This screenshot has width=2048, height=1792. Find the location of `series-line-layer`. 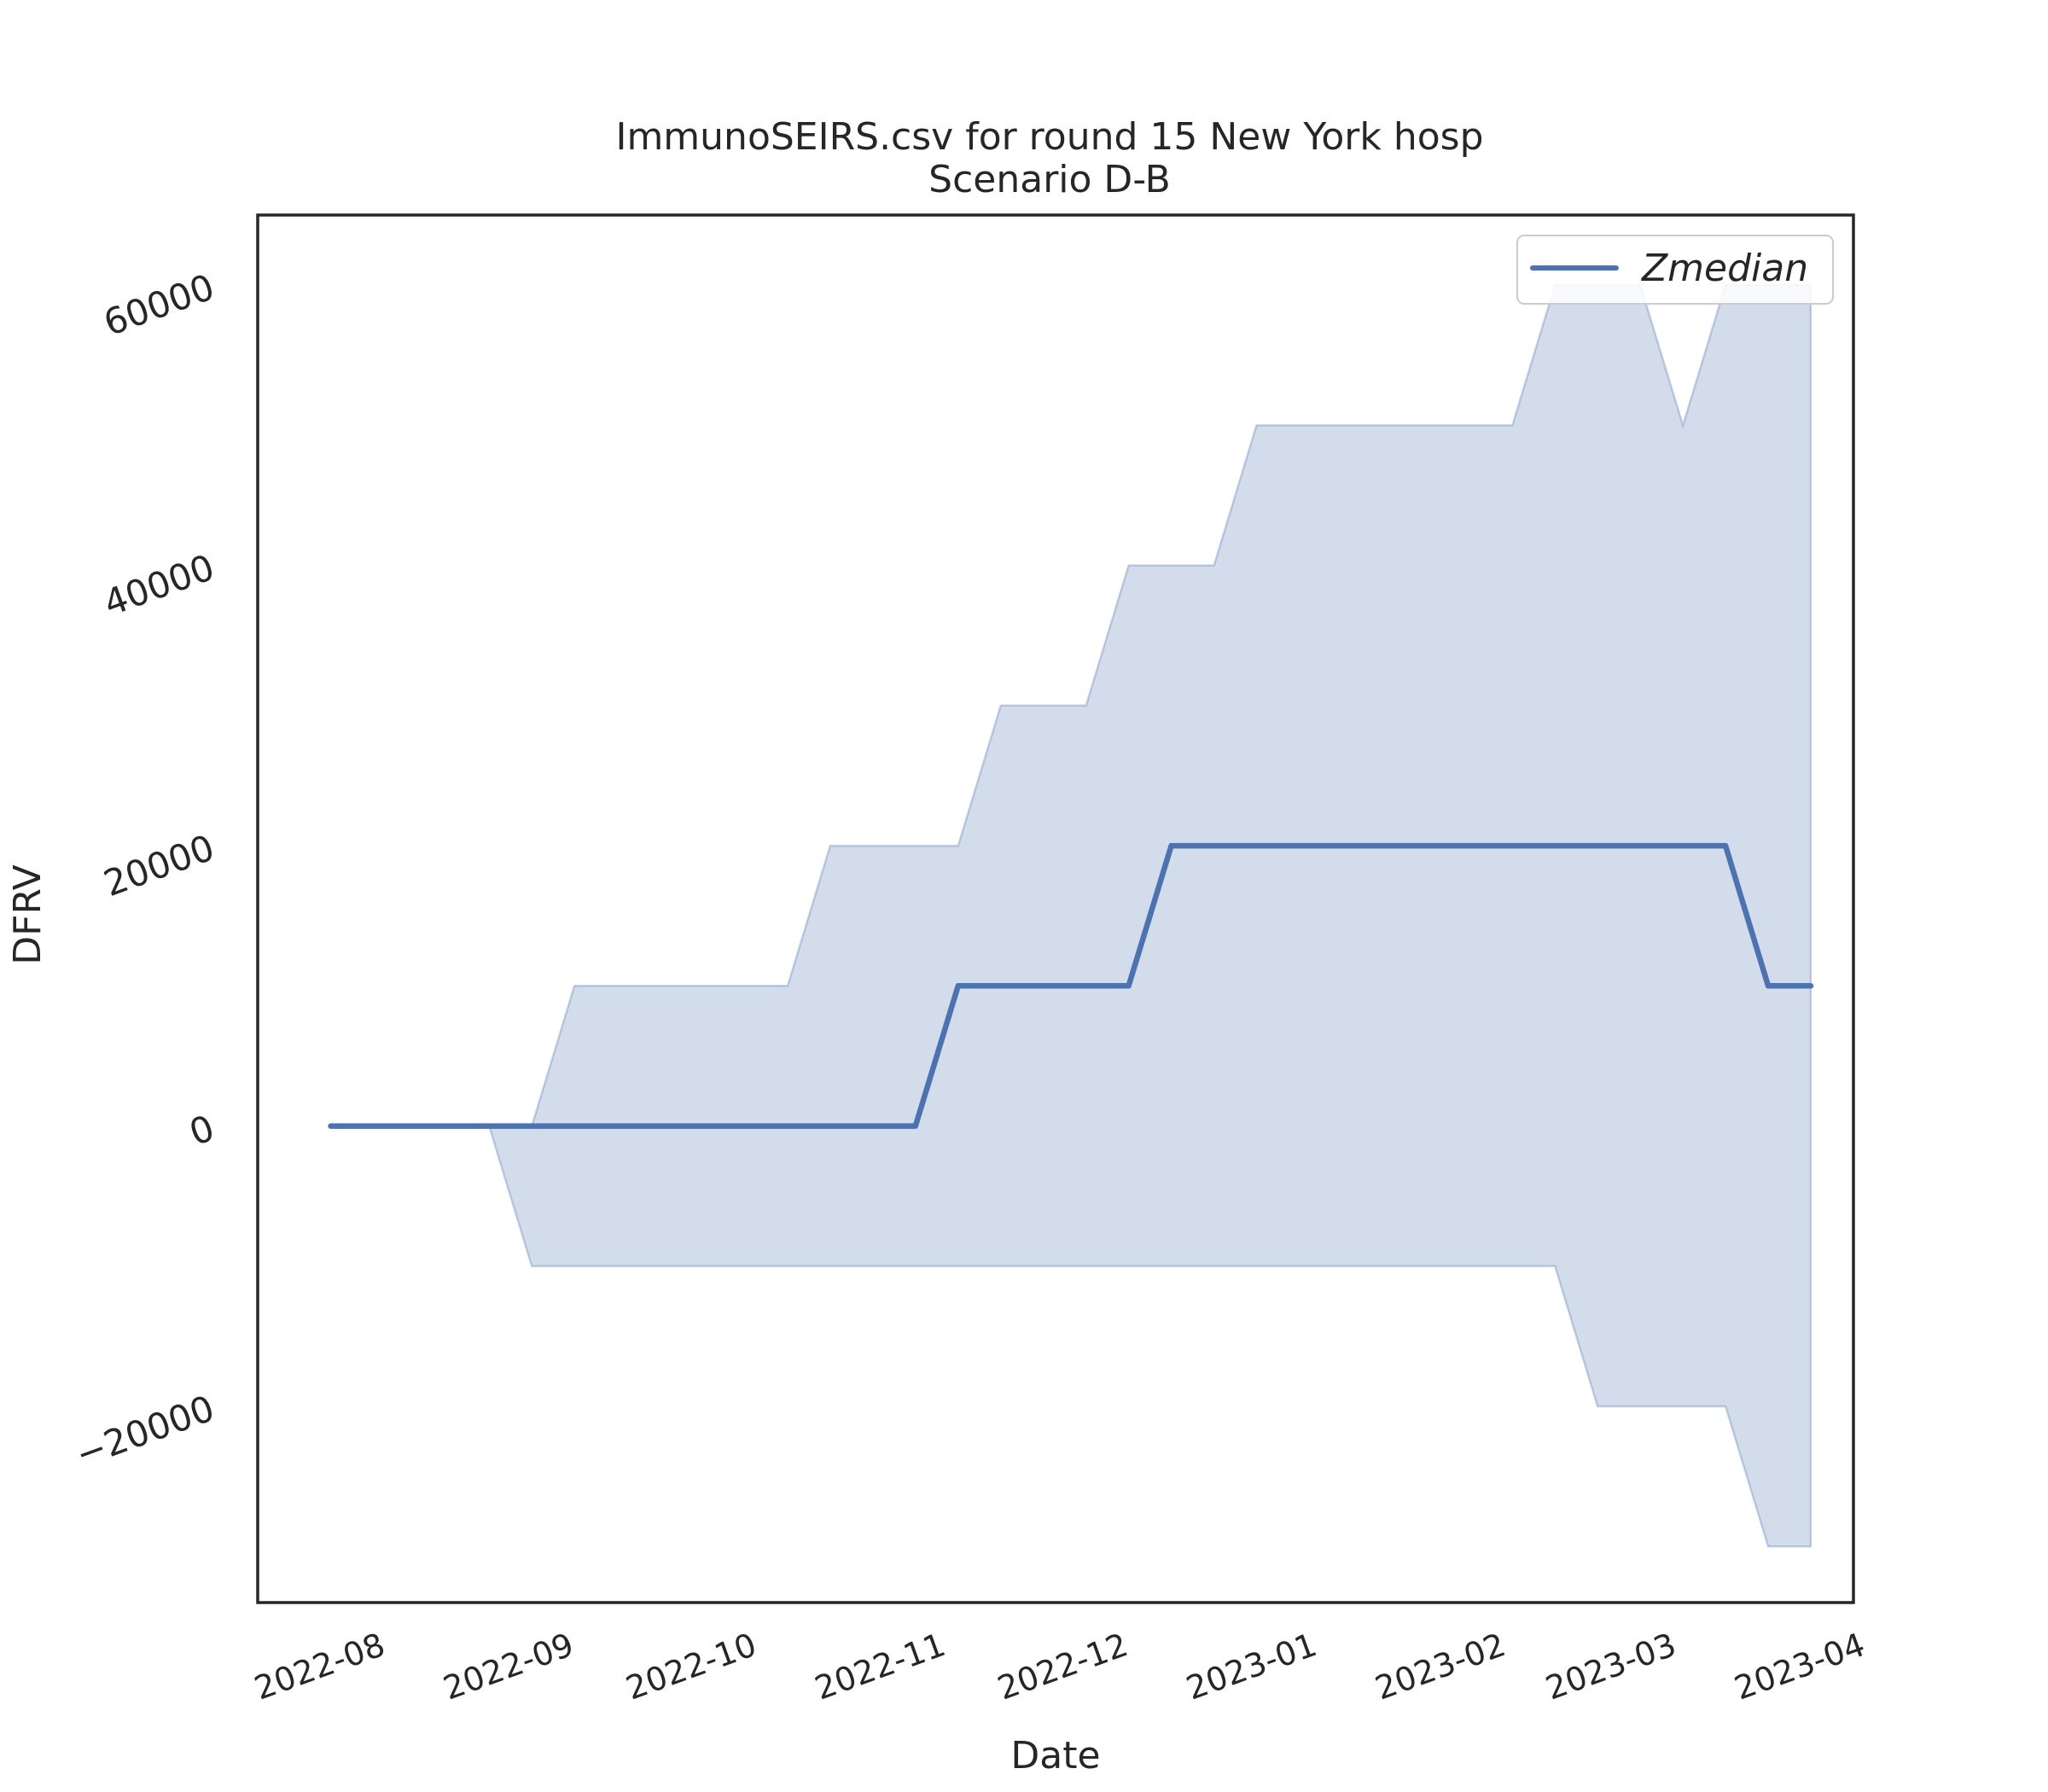

series-line-layer is located at coordinates (1071, 986).